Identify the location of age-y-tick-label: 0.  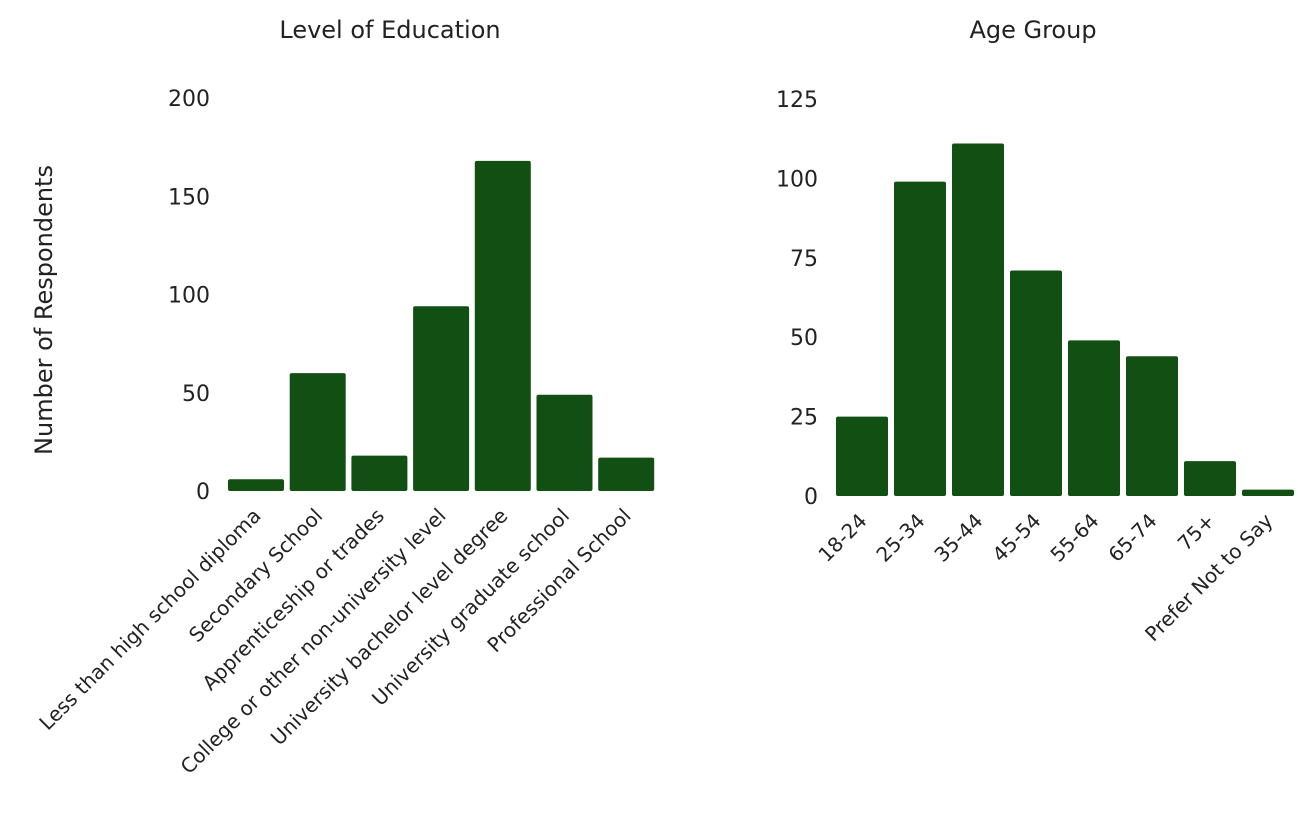
(811, 497).